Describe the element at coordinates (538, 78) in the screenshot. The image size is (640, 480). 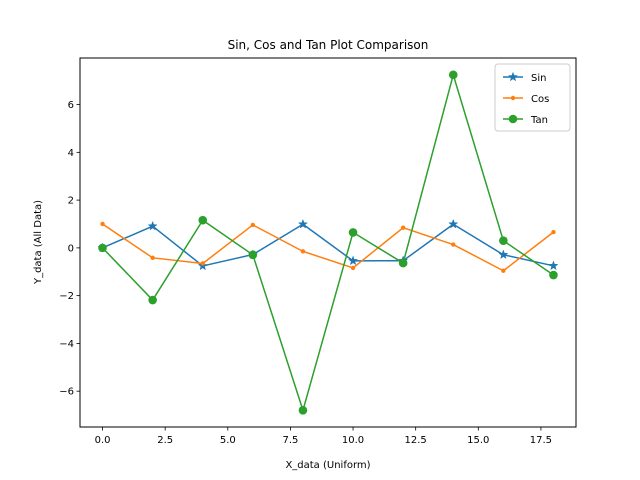
I see `legend-label-sin: Sin` at that location.